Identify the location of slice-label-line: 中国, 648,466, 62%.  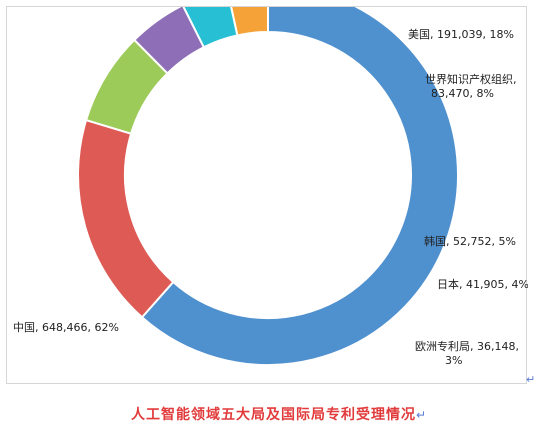
(66, 327).